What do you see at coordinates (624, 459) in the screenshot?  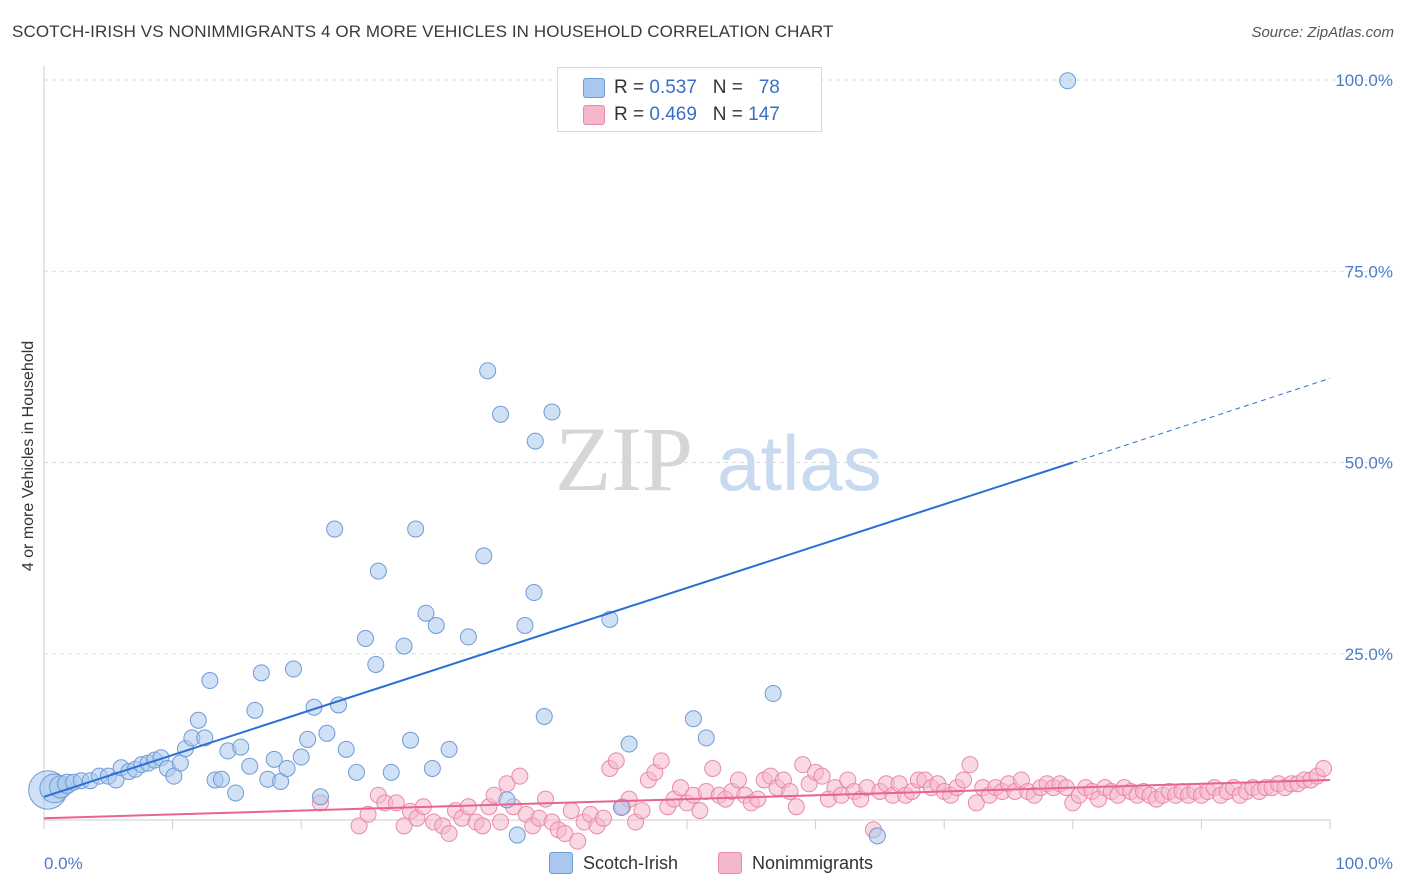 I see `watermark-zip: ZIP` at bounding box center [624, 459].